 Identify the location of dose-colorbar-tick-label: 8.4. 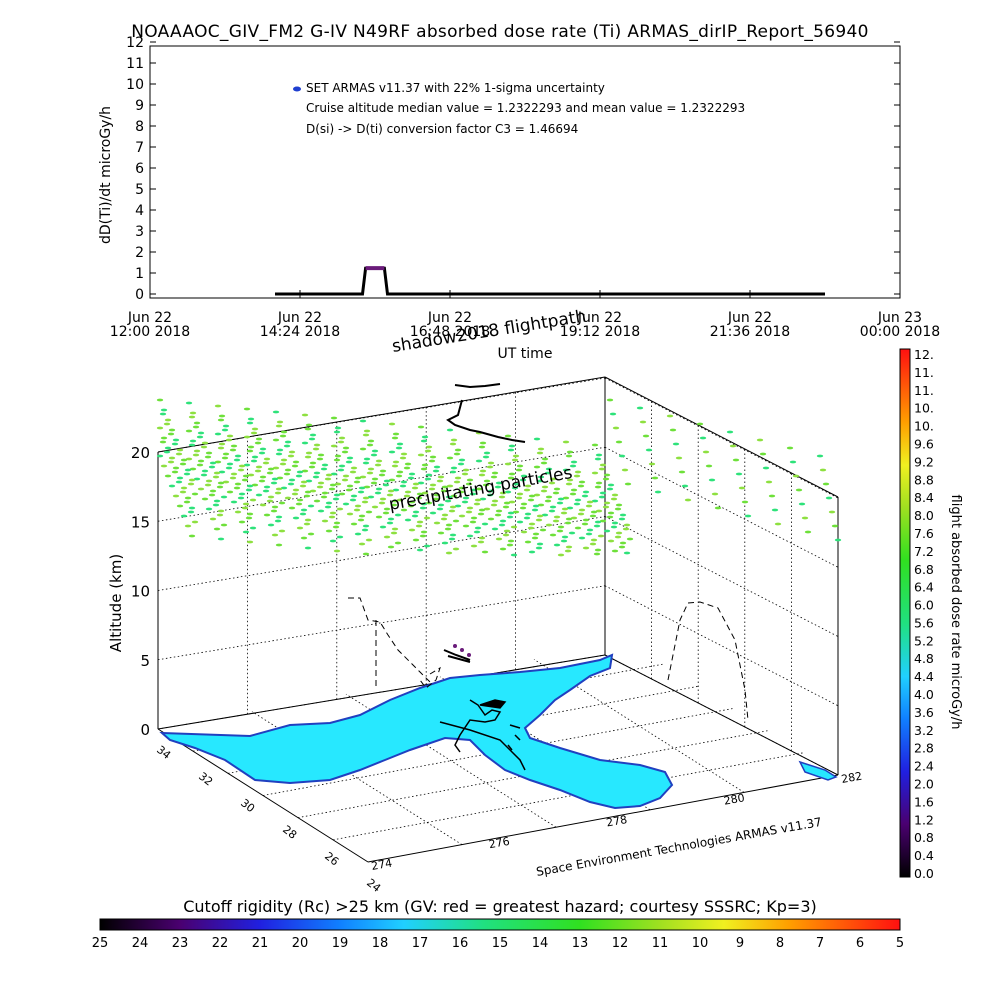
(924, 497).